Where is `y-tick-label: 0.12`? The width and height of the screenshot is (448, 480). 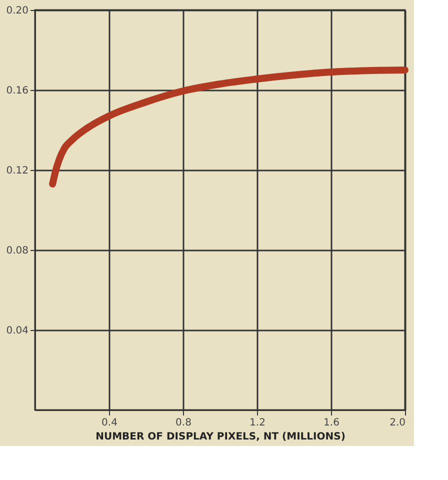
y-tick-label: 0.12 is located at coordinates (17, 171).